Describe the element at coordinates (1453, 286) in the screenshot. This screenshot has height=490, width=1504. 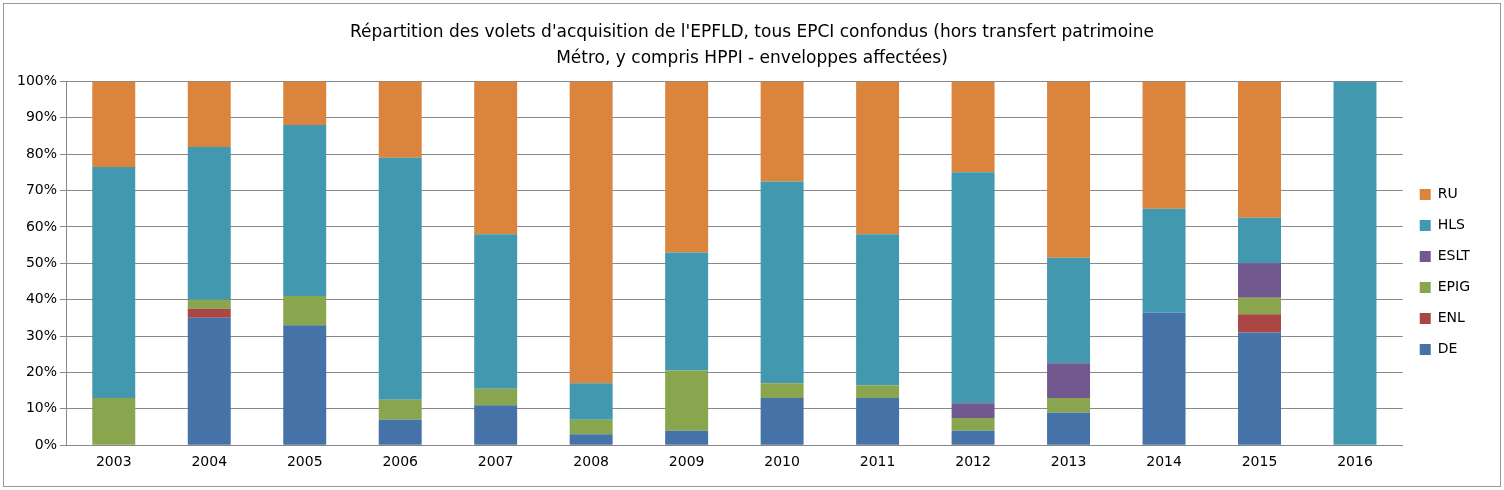
I see `legend-label: EPIG` at that location.